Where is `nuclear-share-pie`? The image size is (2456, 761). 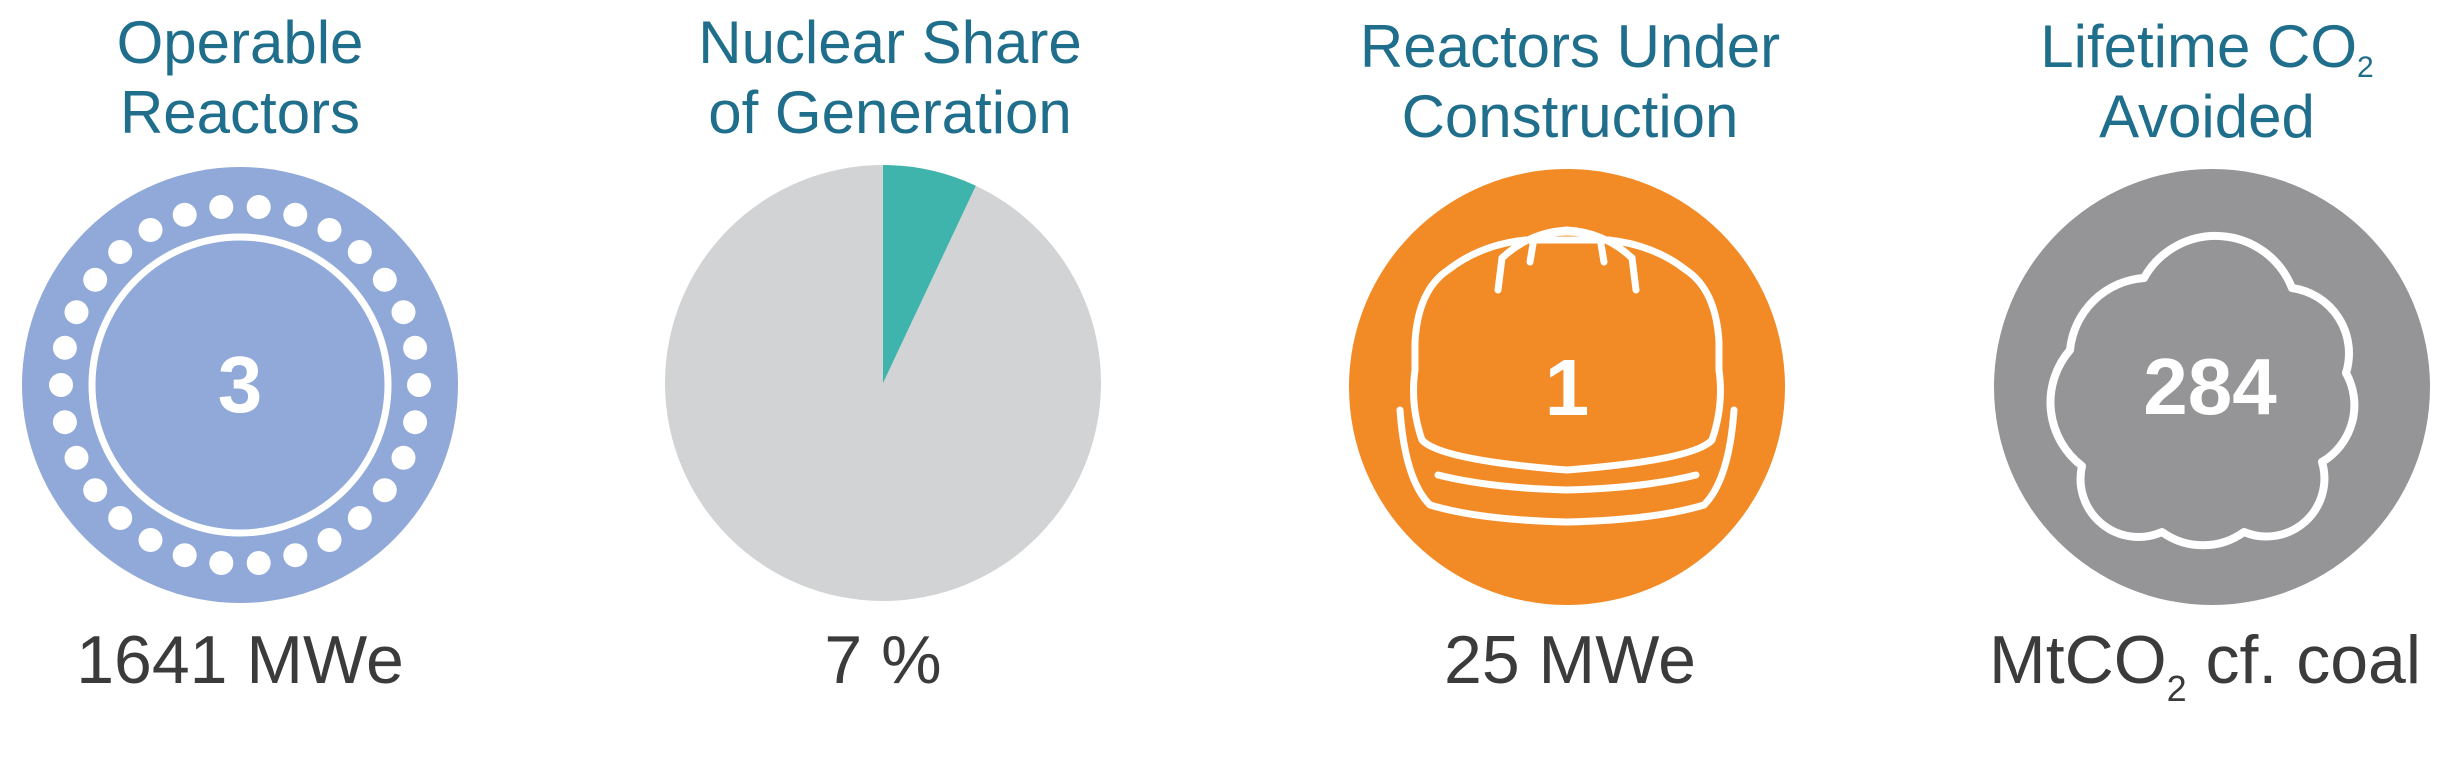
nuclear-share-pie is located at coordinates (883, 382).